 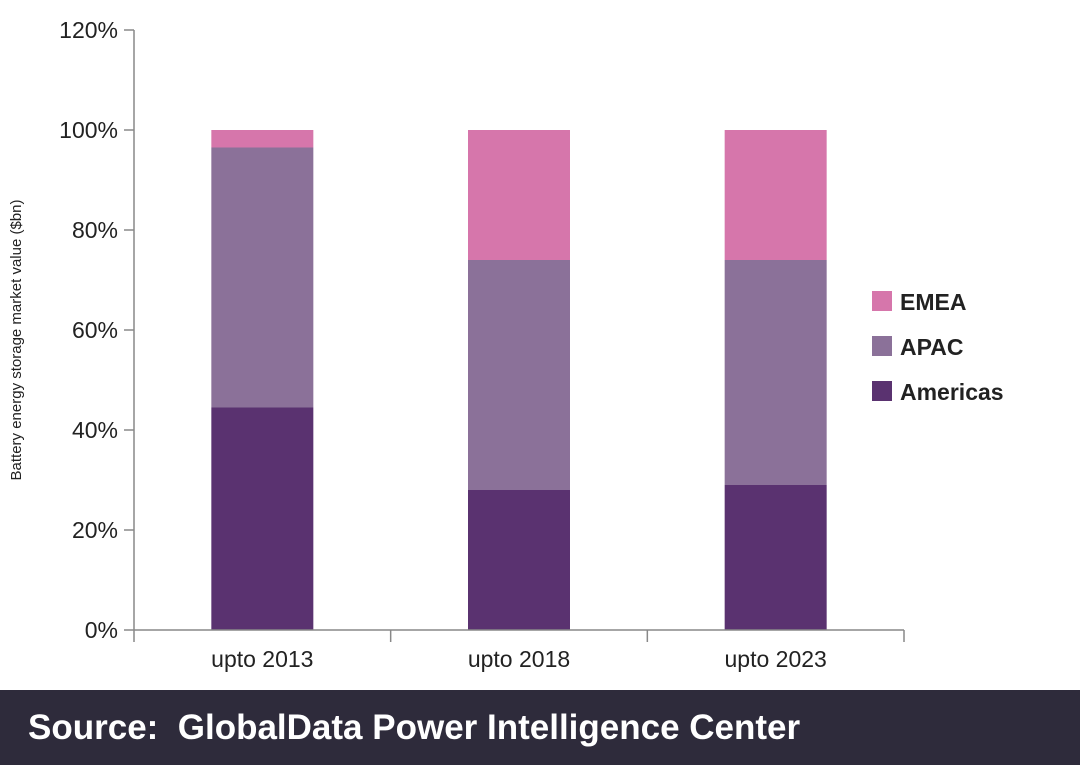 What do you see at coordinates (101, 630) in the screenshot?
I see `y-tick-label: 0%` at bounding box center [101, 630].